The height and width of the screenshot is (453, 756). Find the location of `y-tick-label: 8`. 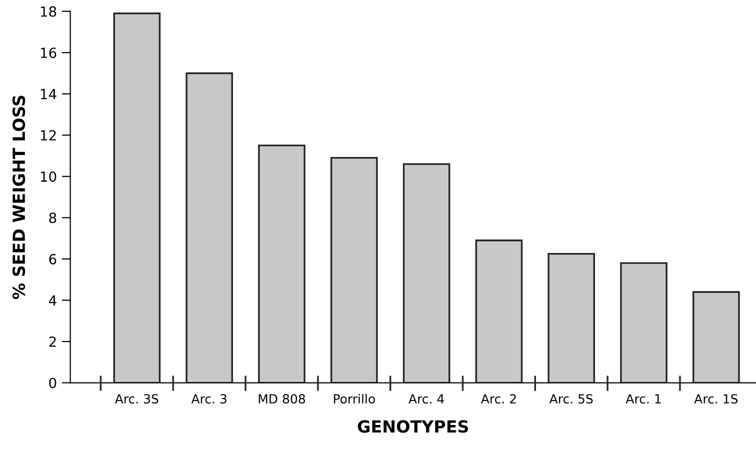

y-tick-label: 8 is located at coordinates (52, 218).